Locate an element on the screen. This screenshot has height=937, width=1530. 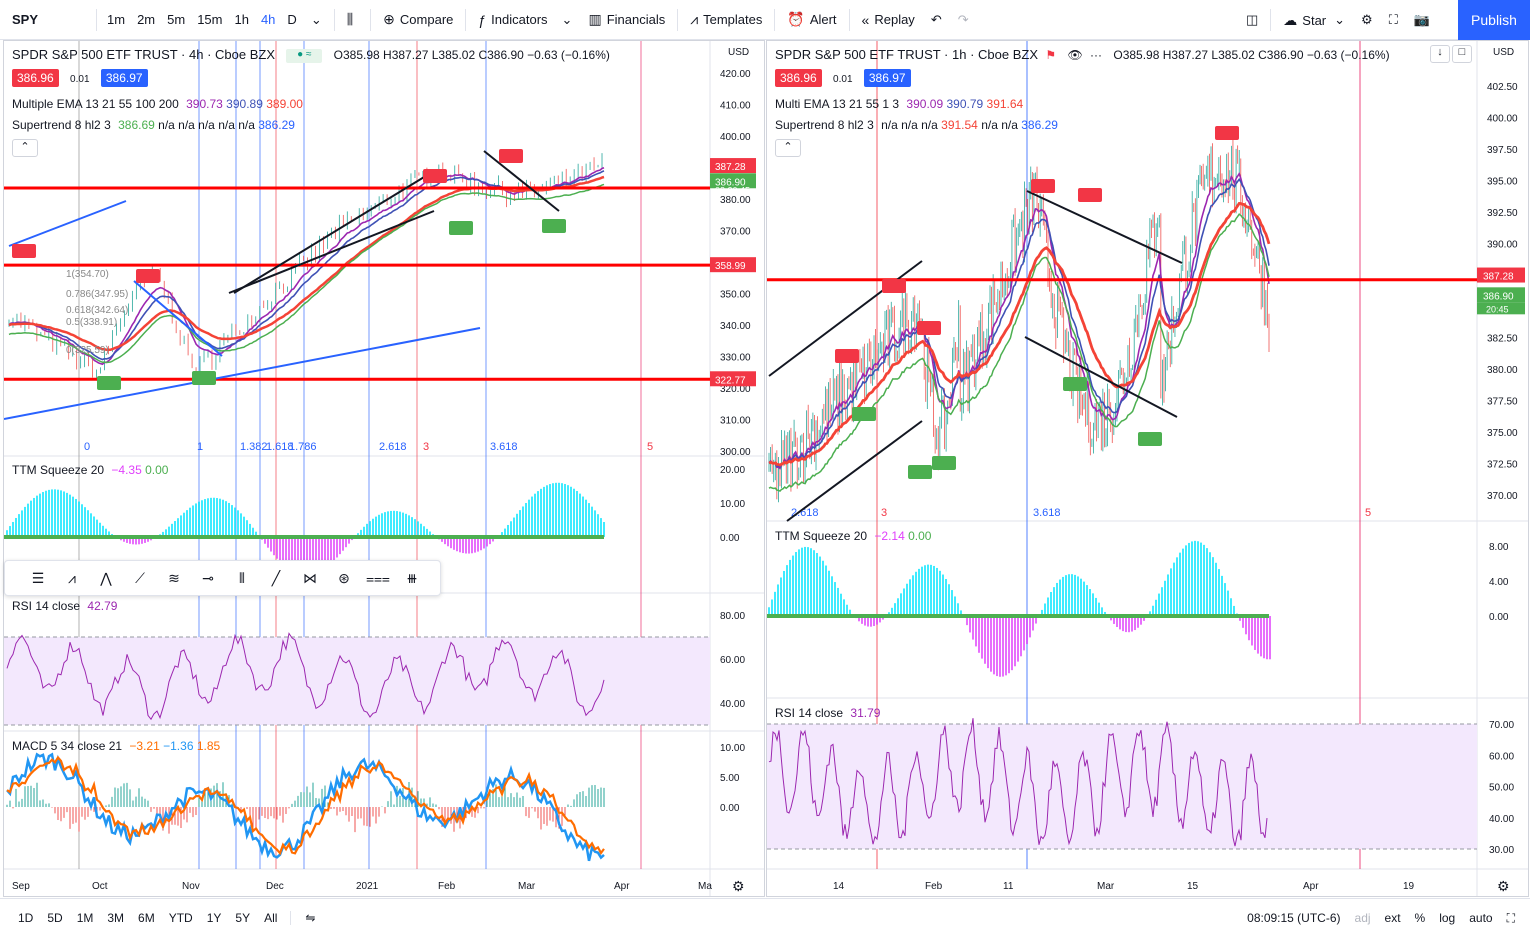
settings-button: ⚙ is located at coordinates (1367, 20).